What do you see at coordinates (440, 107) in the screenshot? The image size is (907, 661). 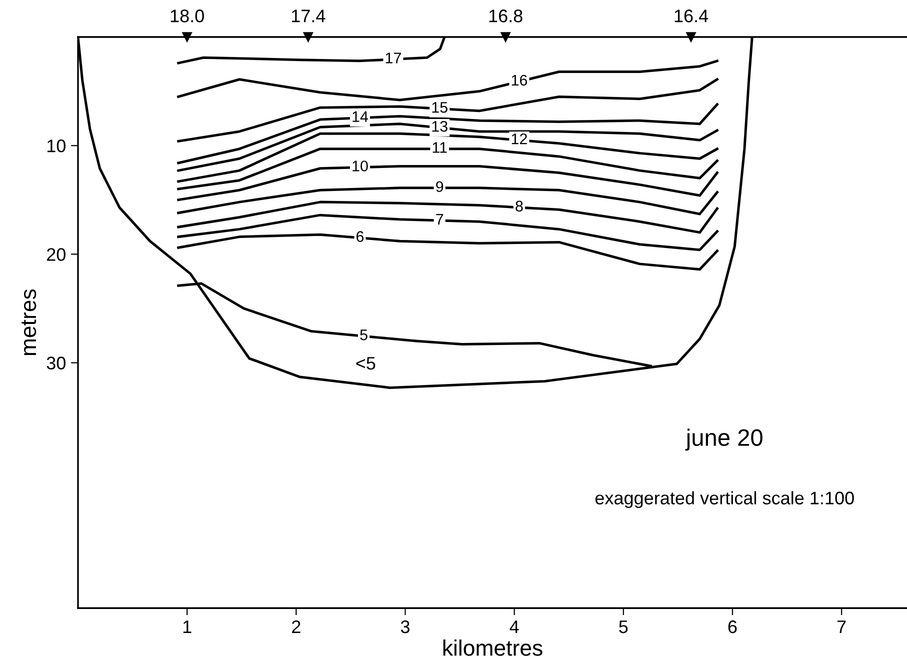 I see `series-label: 15` at bounding box center [440, 107].